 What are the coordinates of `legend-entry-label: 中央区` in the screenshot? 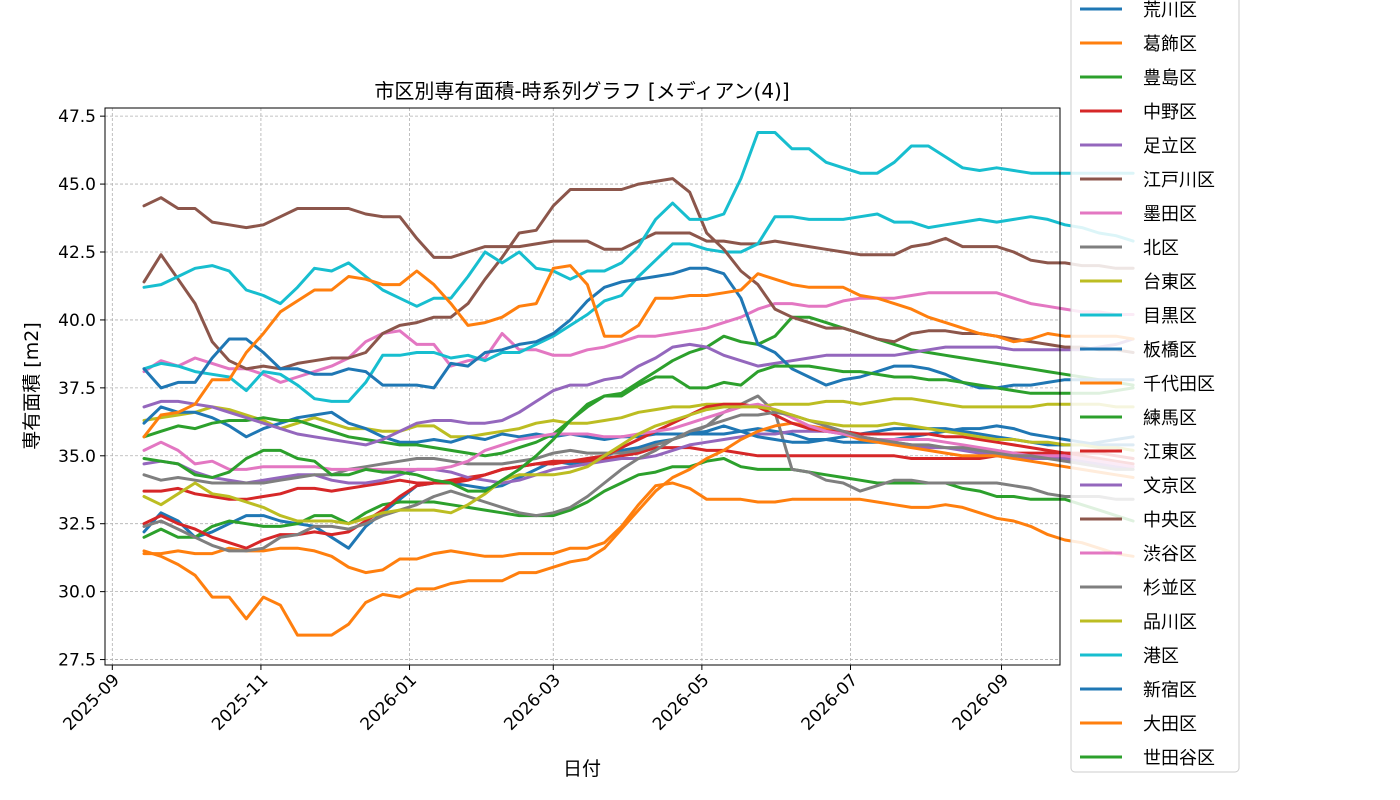 It's located at (1170, 520).